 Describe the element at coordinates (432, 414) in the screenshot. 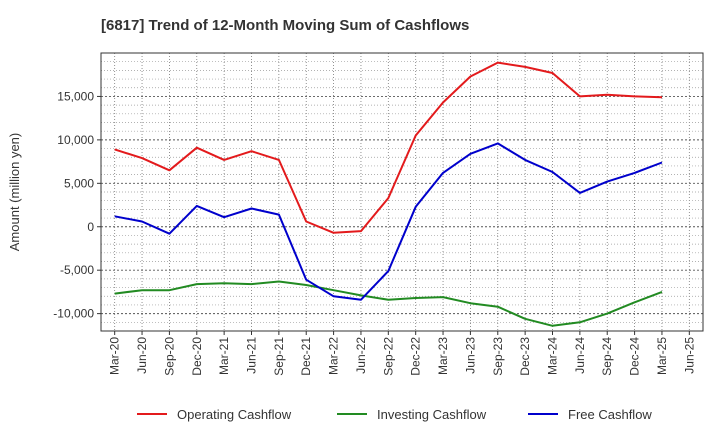

I see `investing-cashflow-legend-label: Investing Cashflow` at that location.